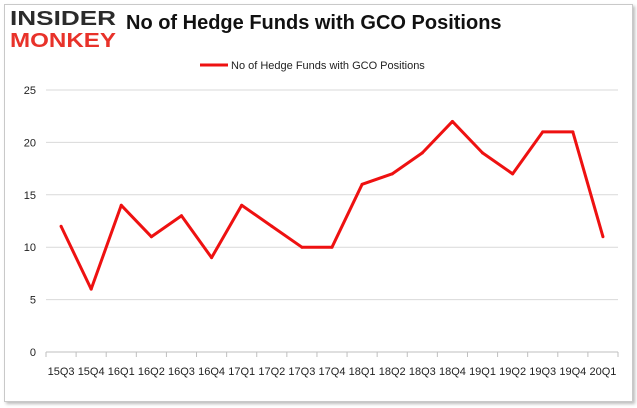 Image resolution: width=637 pixels, height=408 pixels. Describe the element at coordinates (572, 372) in the screenshot. I see `x-tick-label: 19Q4` at that location.